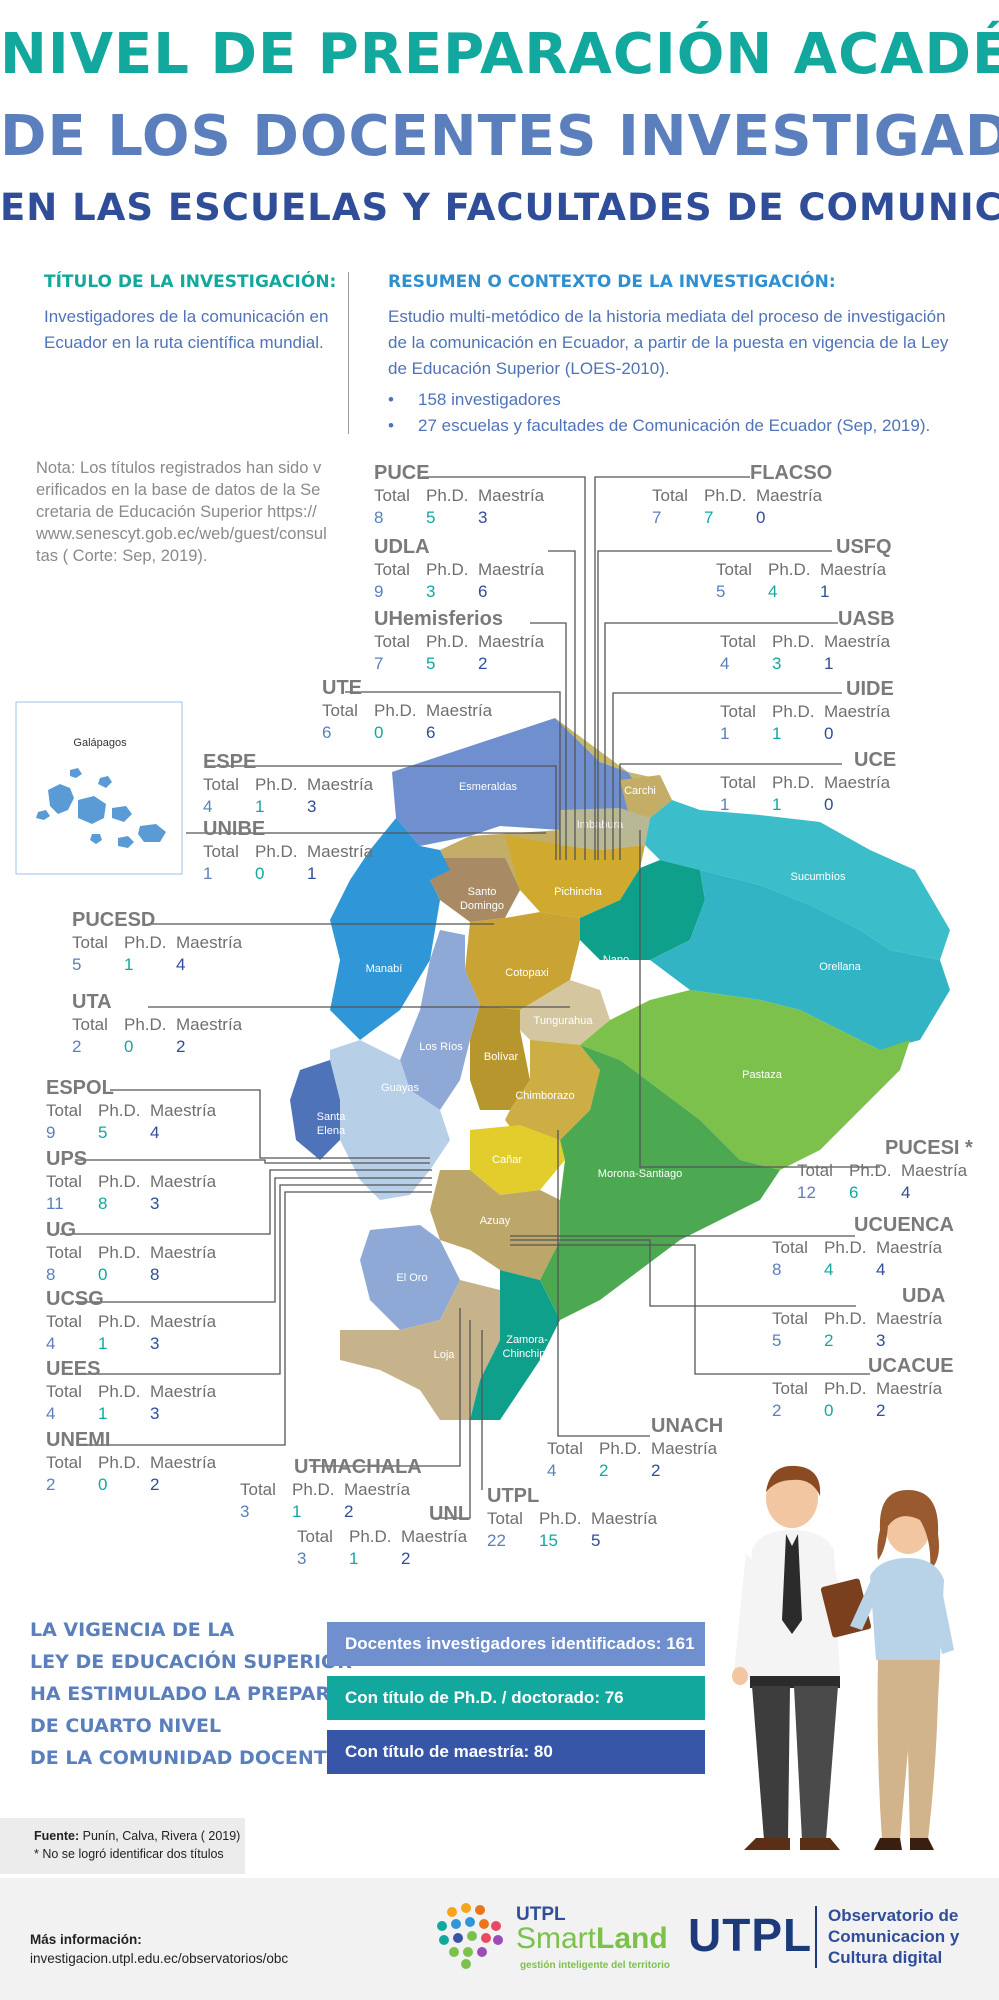  Describe the element at coordinates (616, 960) in the screenshot. I see `province-label: Napo` at that location.